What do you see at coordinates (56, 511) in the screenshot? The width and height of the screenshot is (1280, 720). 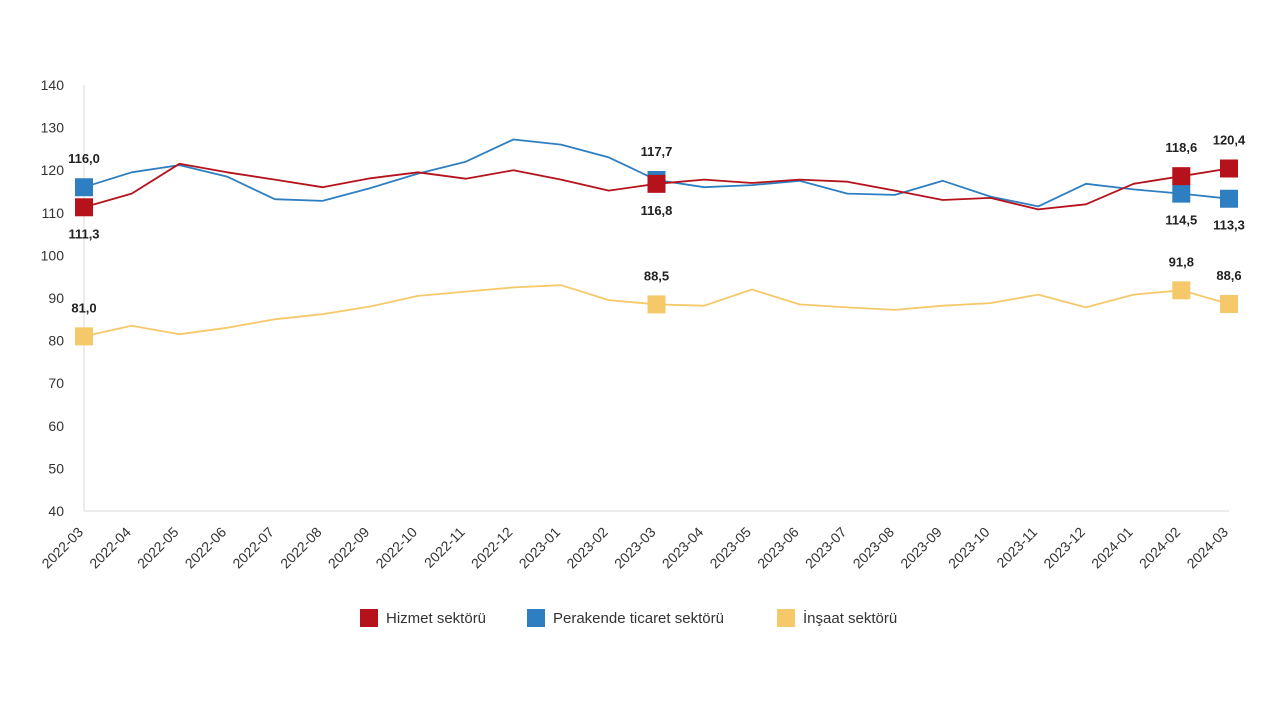 I see `y-tick-label: 40` at bounding box center [56, 511].